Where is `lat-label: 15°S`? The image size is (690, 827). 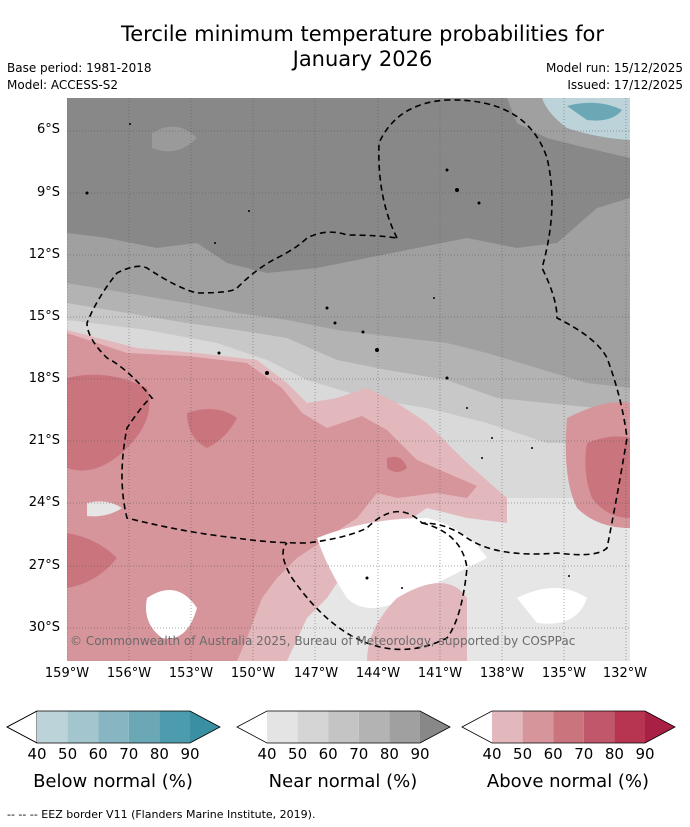
lat-label: 15°S is located at coordinates (44, 316).